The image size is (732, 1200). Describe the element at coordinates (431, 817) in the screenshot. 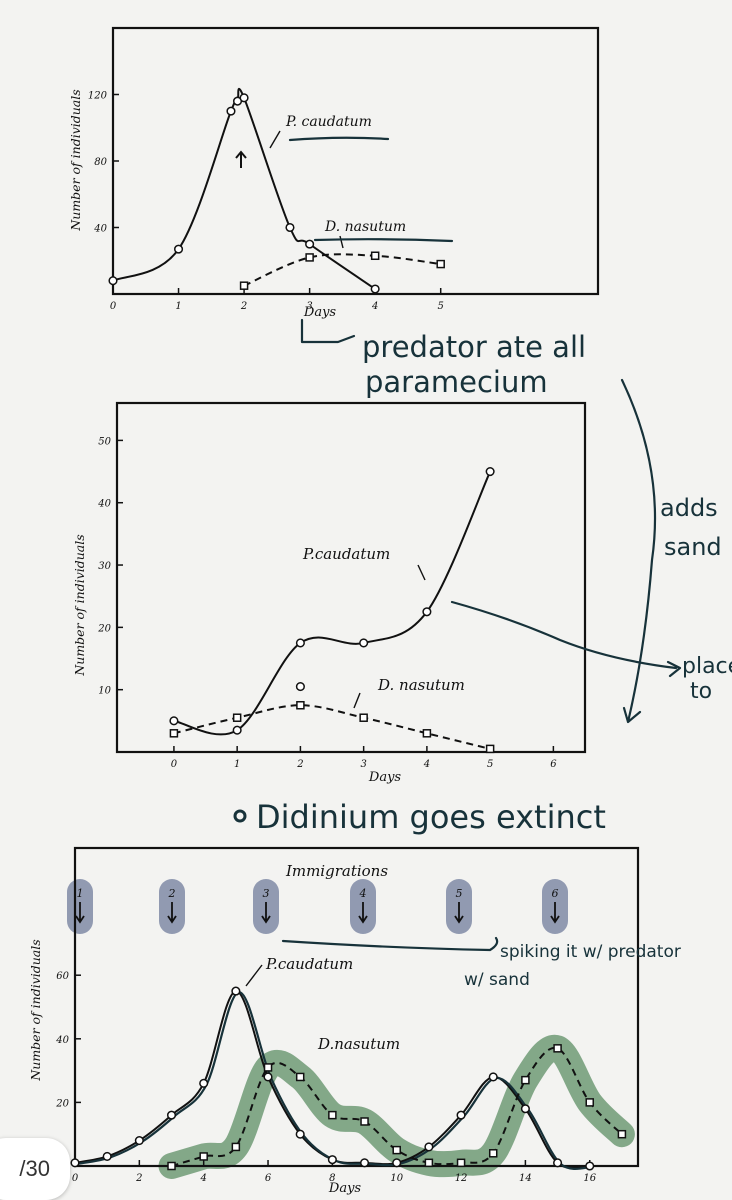

I see `extinct-note: Didinium goes extinct` at that location.